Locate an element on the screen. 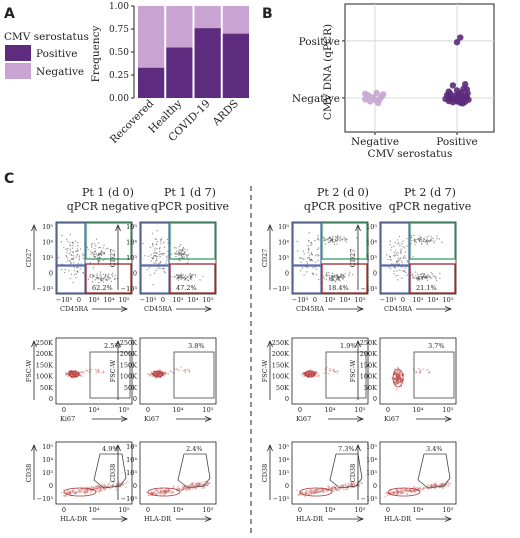 The width and height of the screenshot is (520, 538). y-tick-label: 0 is located at coordinates (375, 274).